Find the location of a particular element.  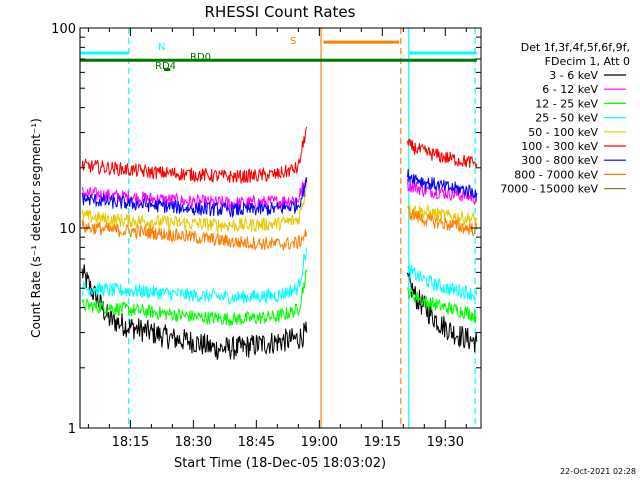

y-tick-label-1: 10 is located at coordinates (67, 229).